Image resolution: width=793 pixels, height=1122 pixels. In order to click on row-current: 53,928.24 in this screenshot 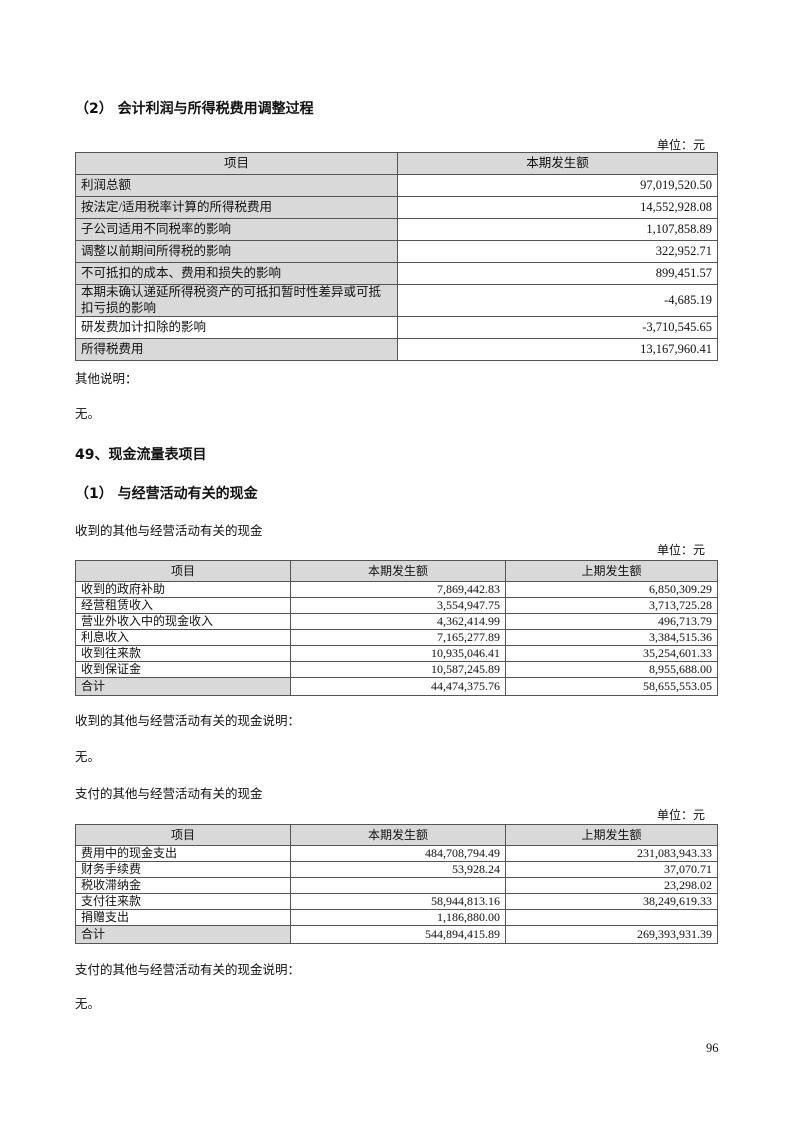, I will do `click(398, 869)`.